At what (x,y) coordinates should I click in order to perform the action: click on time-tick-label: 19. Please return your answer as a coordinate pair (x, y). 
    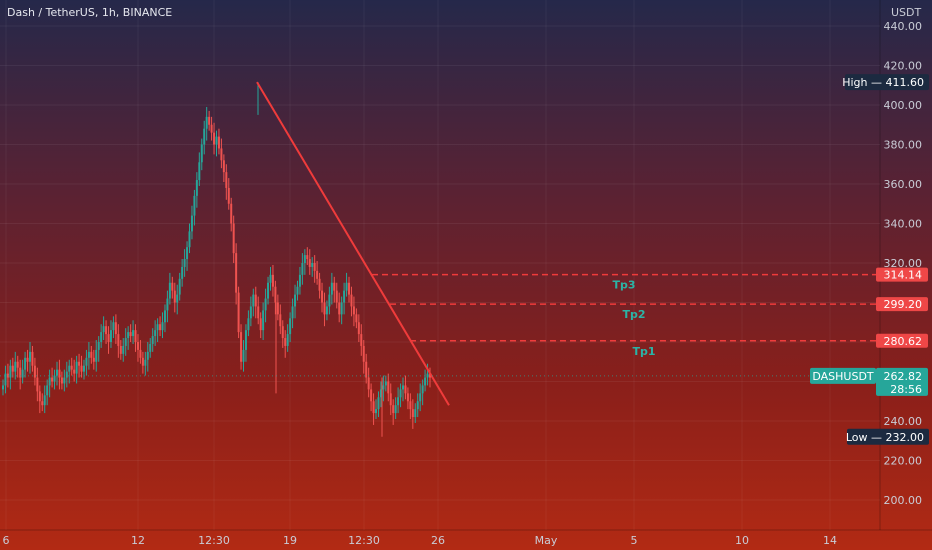
    Looking at the image, I should click on (290, 540).